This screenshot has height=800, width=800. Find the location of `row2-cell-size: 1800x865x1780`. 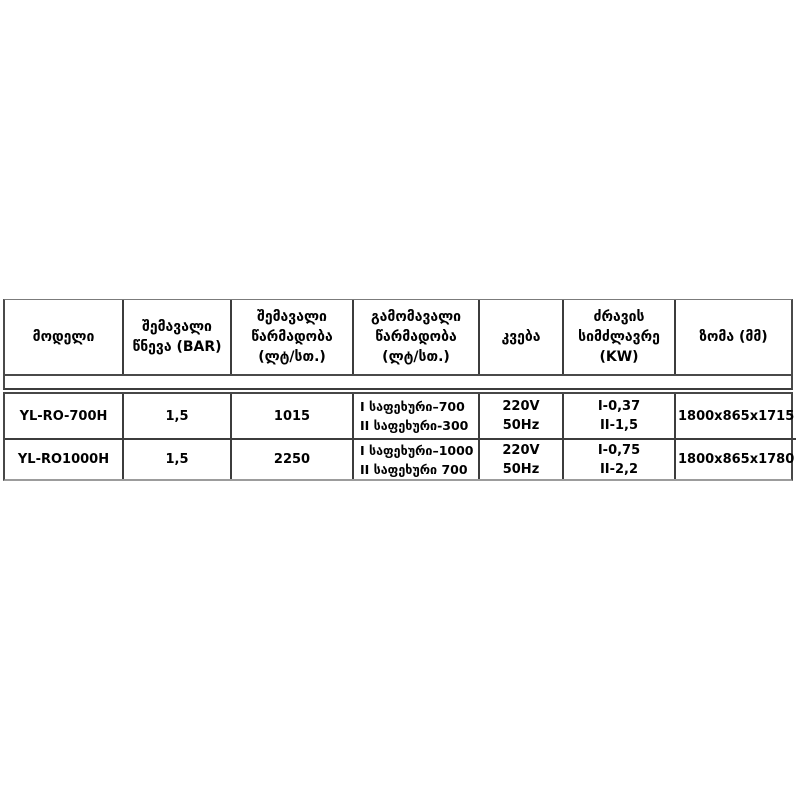

row2-cell-size: 1800x865x1780 is located at coordinates (736, 459).